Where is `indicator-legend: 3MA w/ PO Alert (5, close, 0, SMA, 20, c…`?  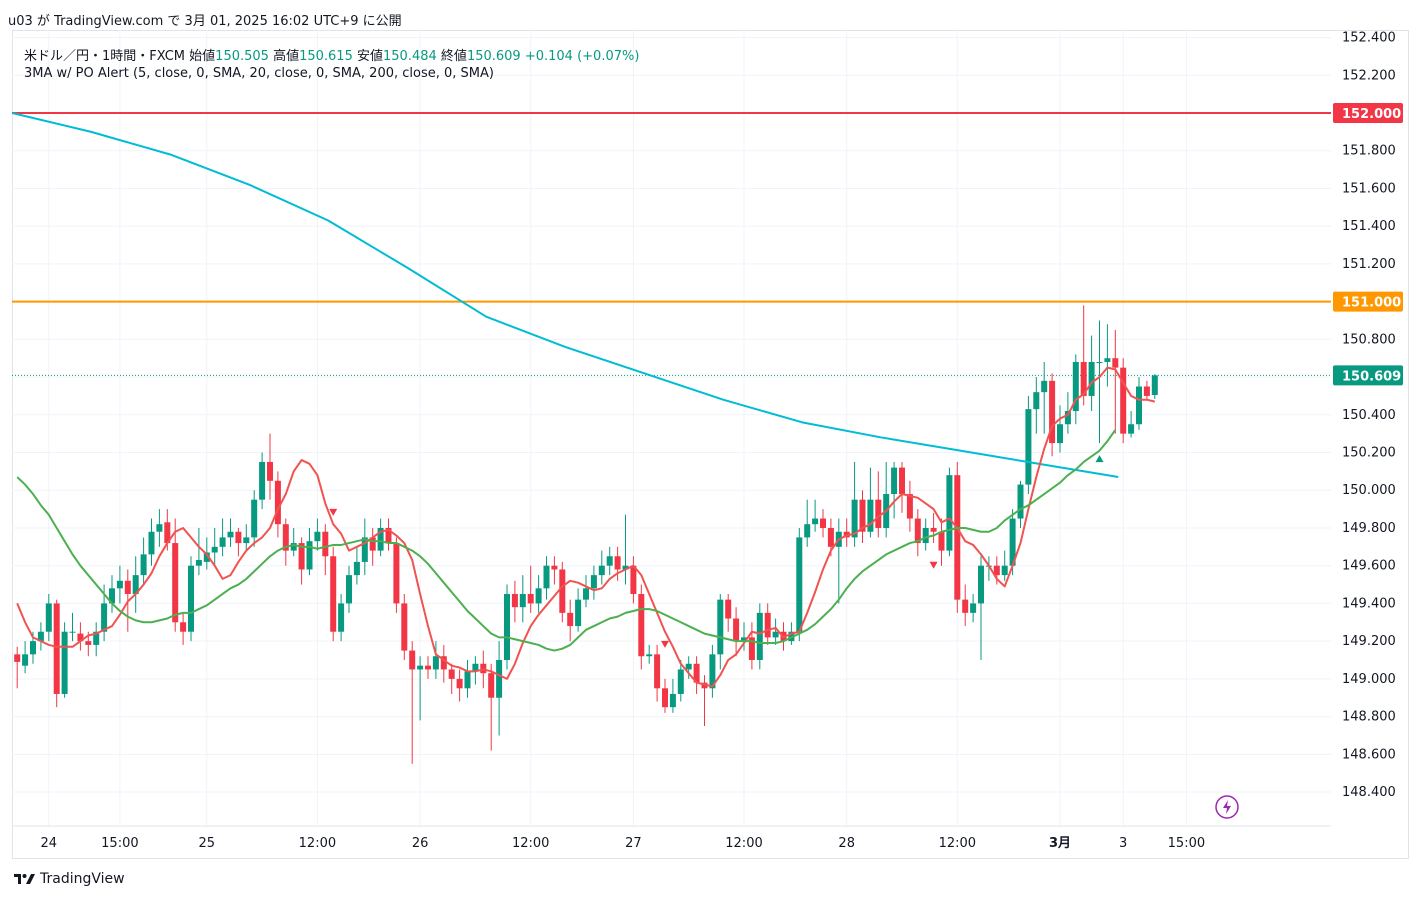 indicator-legend: 3MA w/ PO Alert (5, close, 0, SMA, 20, c… is located at coordinates (259, 73).